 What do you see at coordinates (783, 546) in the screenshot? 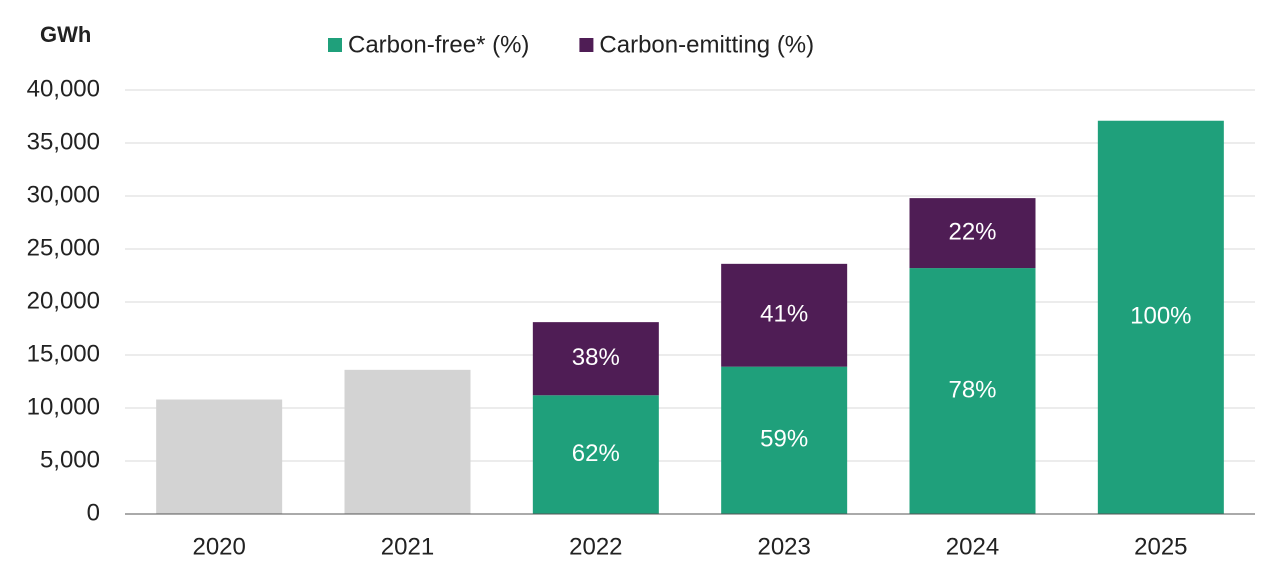
I see `x-tick-label: 2023` at bounding box center [783, 546].